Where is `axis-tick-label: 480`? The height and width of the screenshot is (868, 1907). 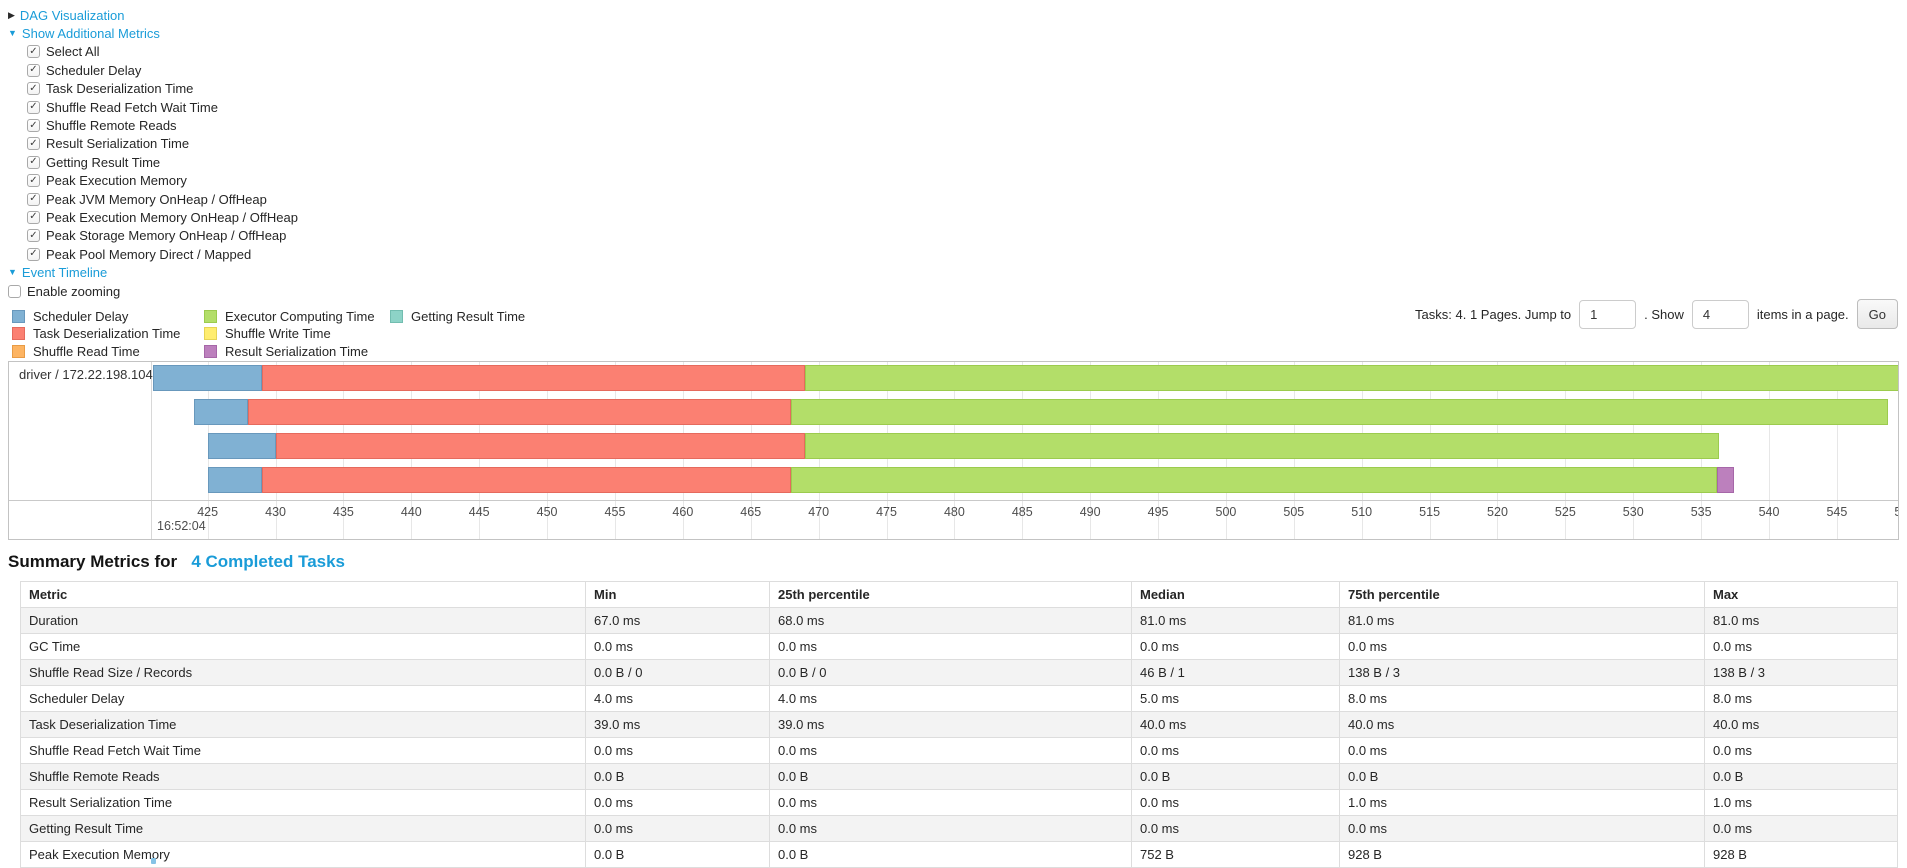
axis-tick-label: 480 is located at coordinates (954, 512).